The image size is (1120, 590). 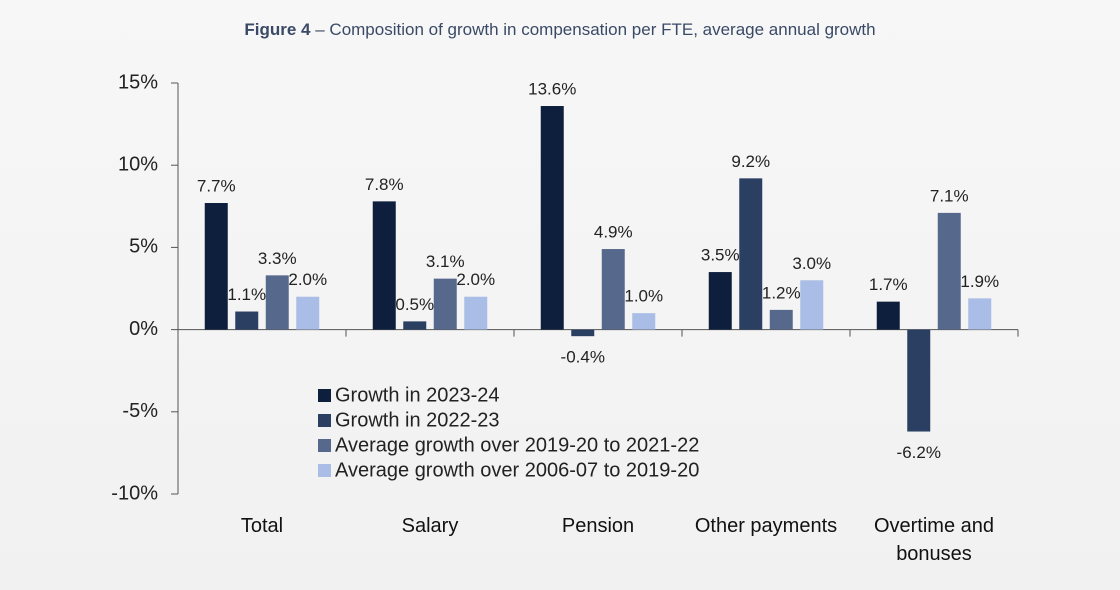 I want to click on x-tick-label: Overtime and bonuses, so click(x=934, y=540).